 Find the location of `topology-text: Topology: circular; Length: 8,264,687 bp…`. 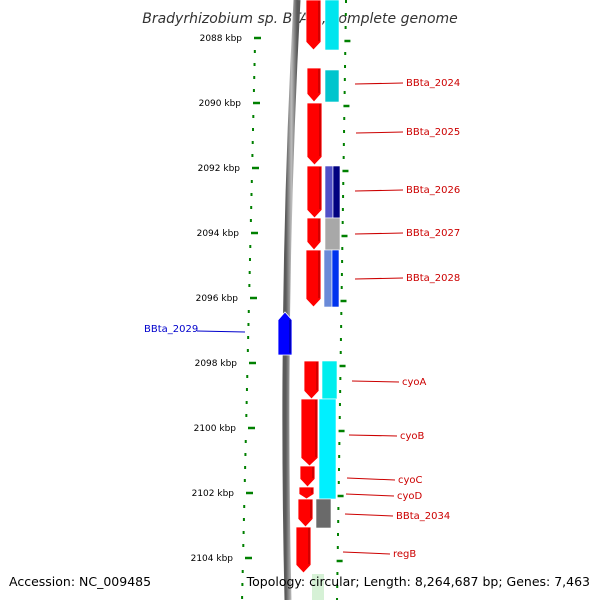

topology-text: Topology: circular; Length: 8,264,687 bp… is located at coordinates (418, 581).